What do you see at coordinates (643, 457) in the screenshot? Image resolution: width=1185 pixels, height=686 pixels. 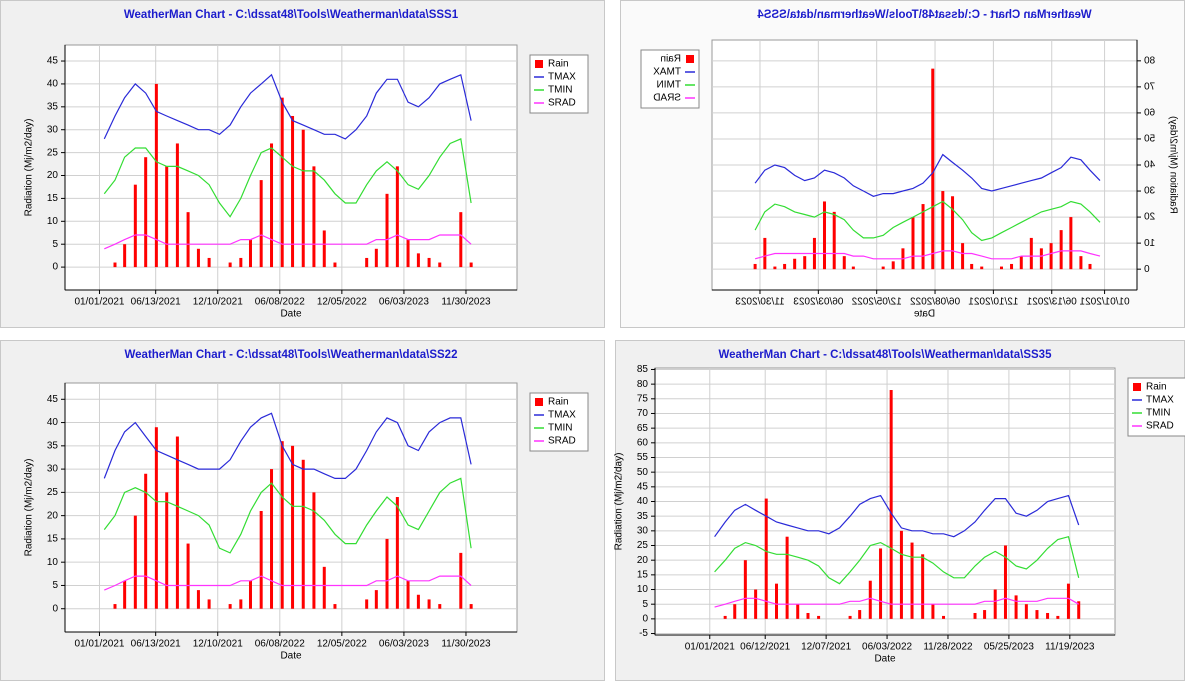 I see `y-tick-label: 55` at bounding box center [643, 457].